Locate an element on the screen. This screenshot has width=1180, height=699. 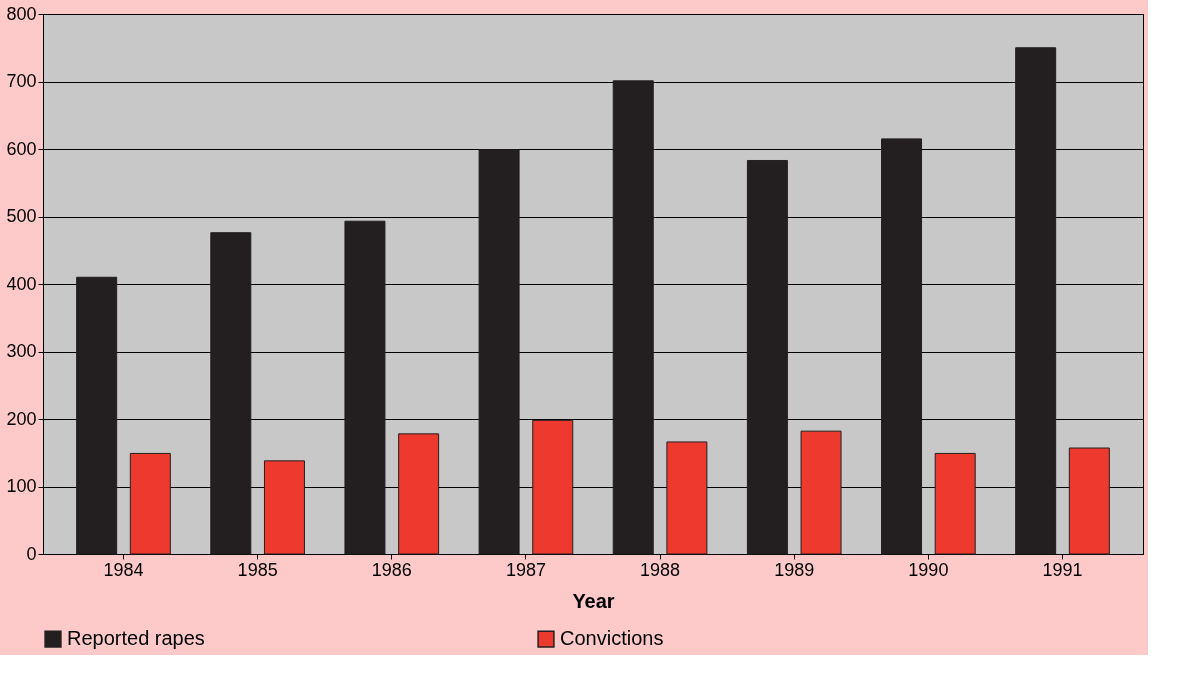
x-tick-label: 1987 is located at coordinates (525, 569).